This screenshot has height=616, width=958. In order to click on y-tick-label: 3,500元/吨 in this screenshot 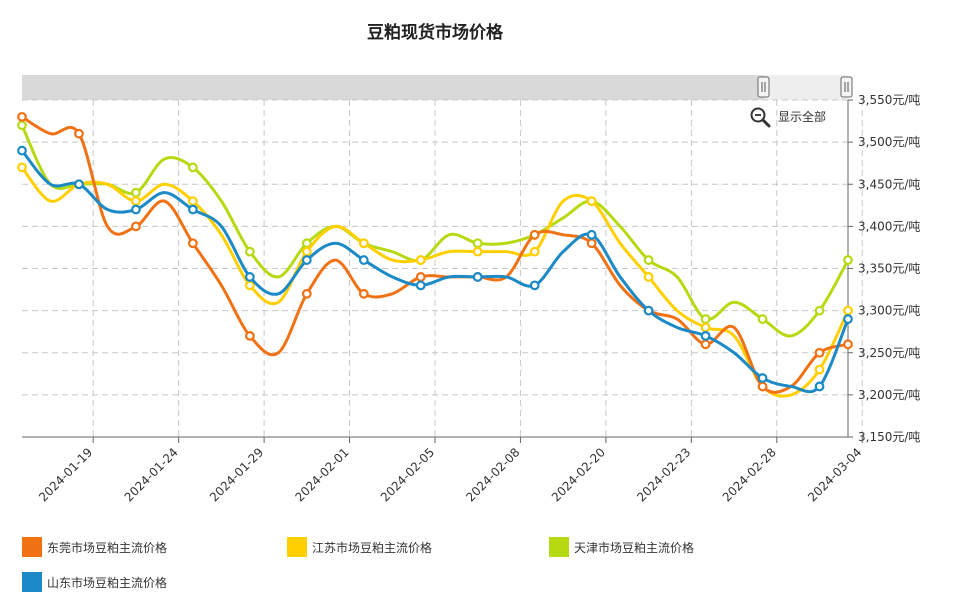, I will do `click(889, 142)`.